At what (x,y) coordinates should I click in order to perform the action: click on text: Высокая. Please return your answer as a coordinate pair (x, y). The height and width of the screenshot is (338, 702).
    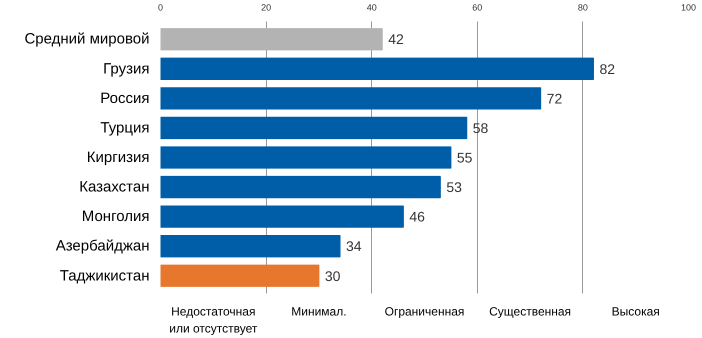
    Looking at the image, I should click on (636, 311).